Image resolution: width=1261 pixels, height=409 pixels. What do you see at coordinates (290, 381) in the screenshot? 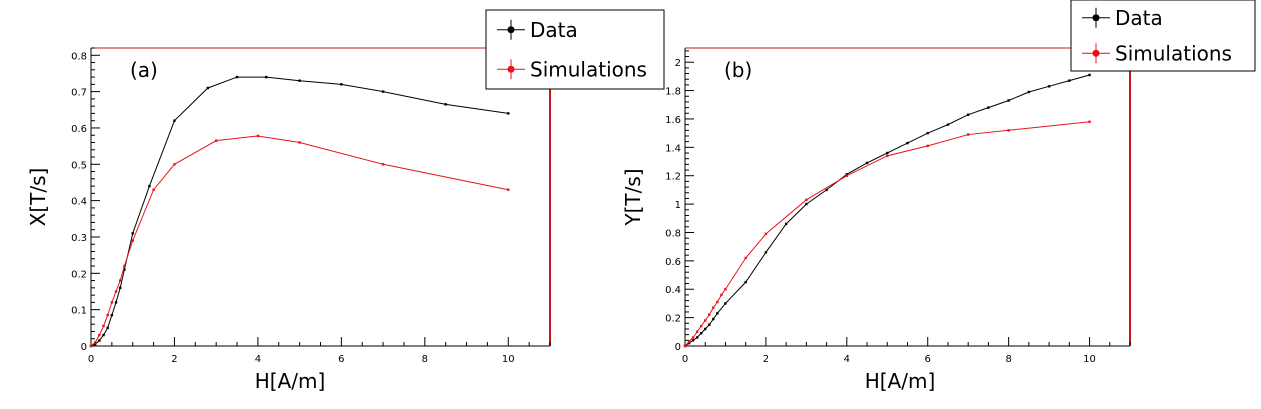
I see `x-axis-title: H[A/m]` at bounding box center [290, 381].